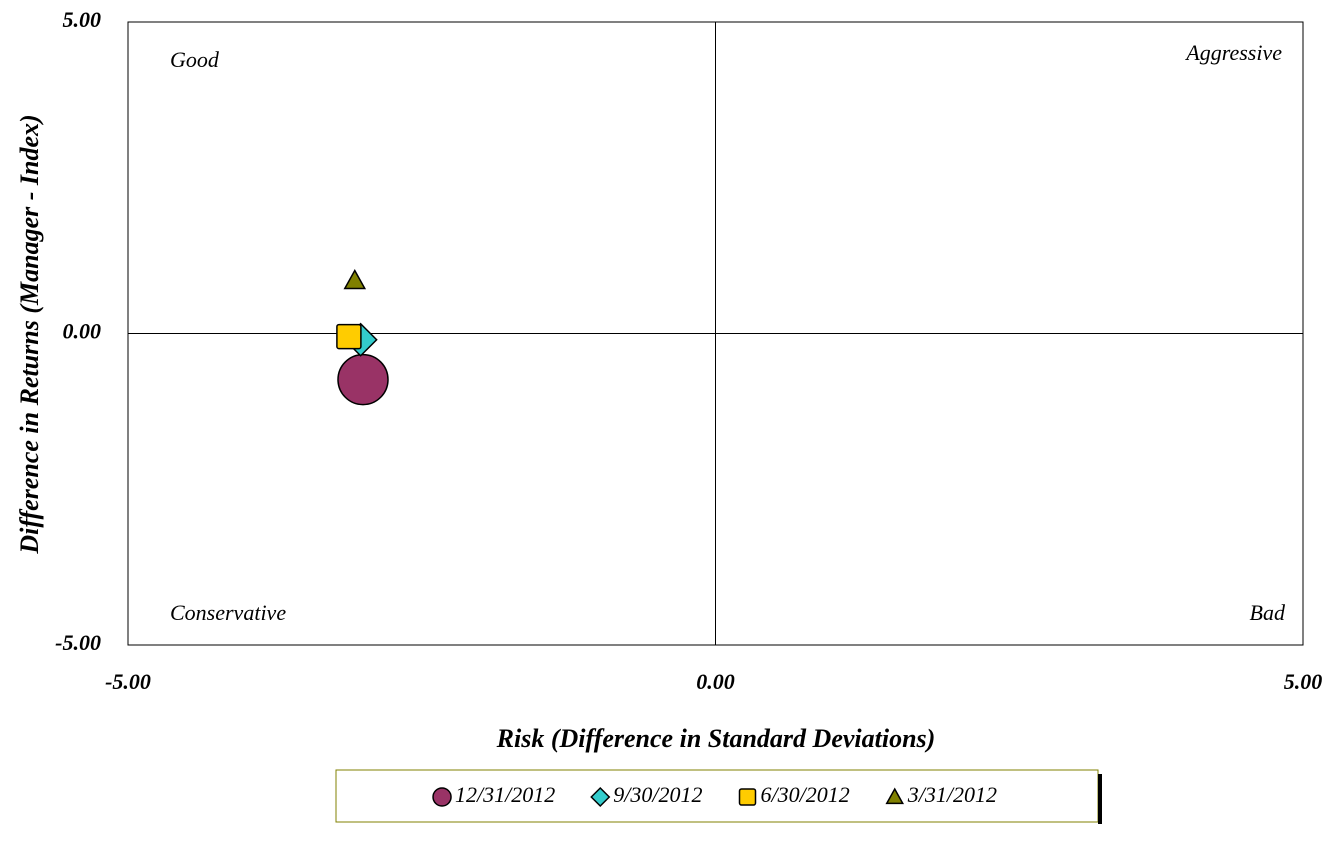 This screenshot has height=850, width=1335. I want to click on y-tick-label: 5.00, so click(82, 19).